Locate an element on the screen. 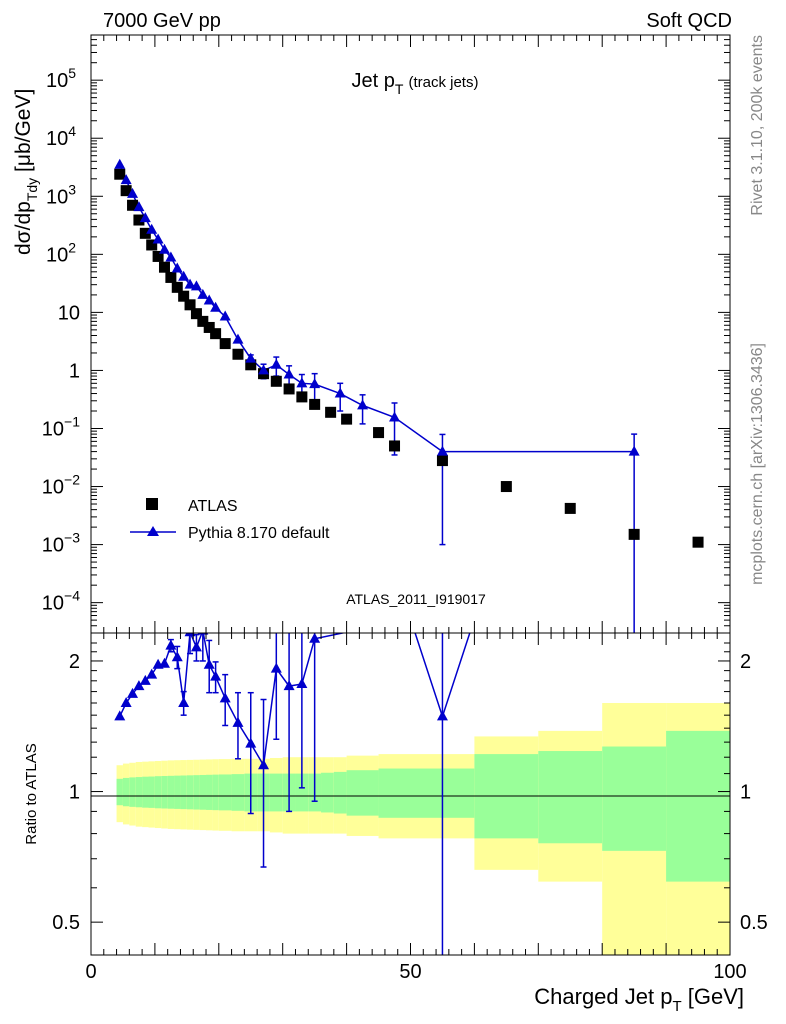 This screenshot has height=1024, width=786. main-y-tick-label: 10⁻² is located at coordinates (61, 485).